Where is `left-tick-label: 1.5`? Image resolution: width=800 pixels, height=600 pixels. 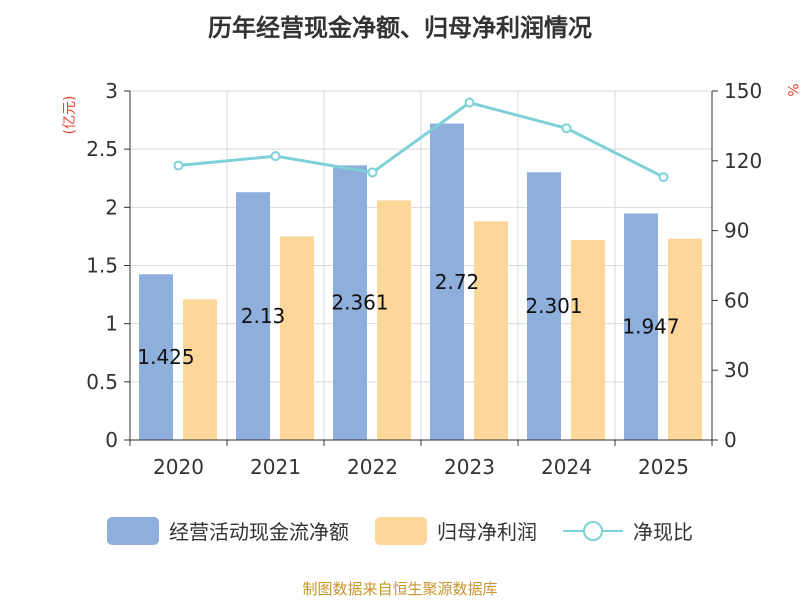 left-tick-label: 1.5 is located at coordinates (102, 266).